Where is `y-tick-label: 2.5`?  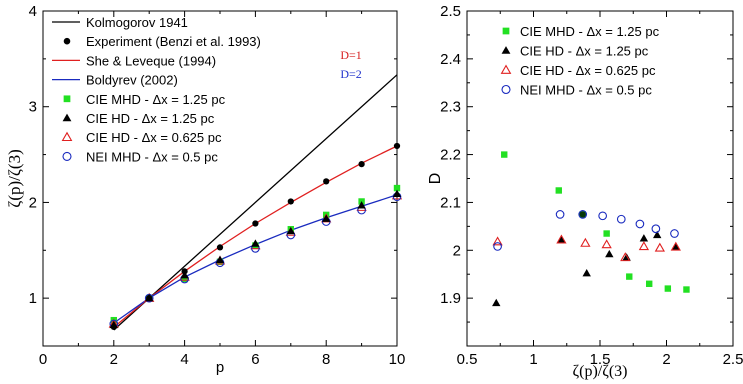
y-tick-label: 2.5 is located at coordinates (450, 11).